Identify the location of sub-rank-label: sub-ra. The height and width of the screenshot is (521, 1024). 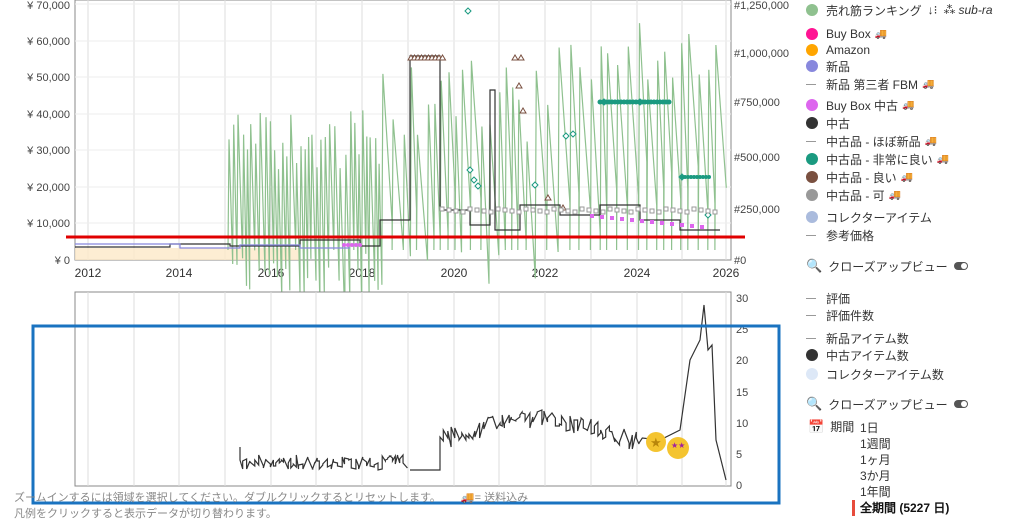
(975, 10).